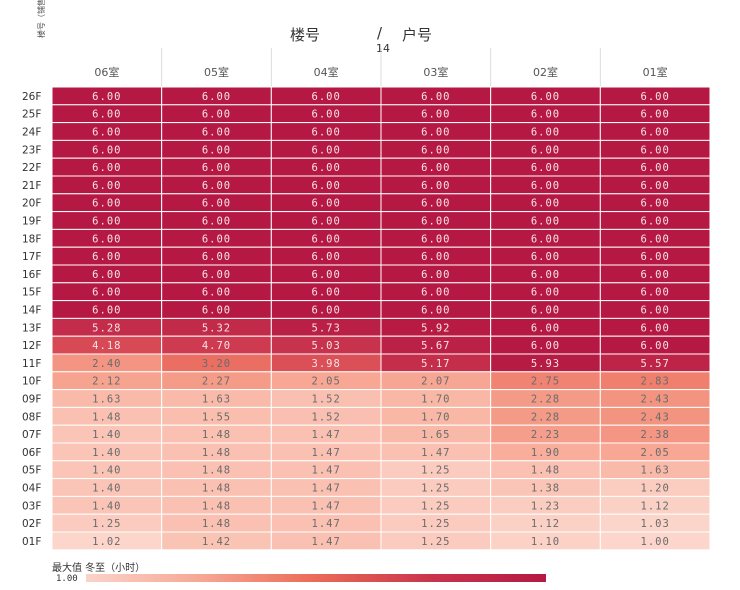 This screenshot has width=740, height=590. What do you see at coordinates (655, 400) in the screenshot?
I see `cell-value-label: 2.43` at bounding box center [655, 400].